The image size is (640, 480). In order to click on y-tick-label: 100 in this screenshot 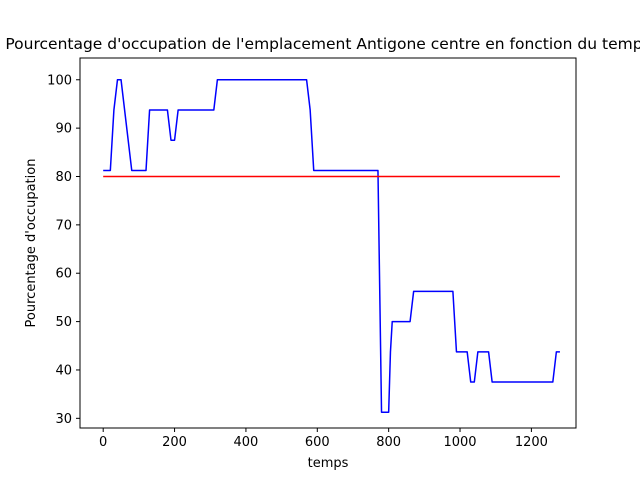, I will do `click(59, 80)`.